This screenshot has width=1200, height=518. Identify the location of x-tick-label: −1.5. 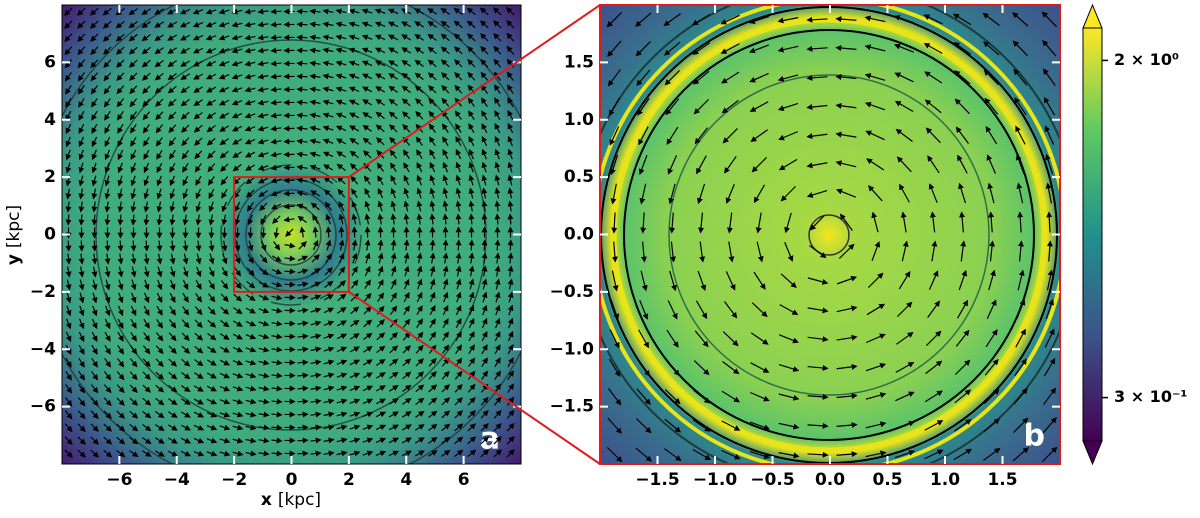
(657, 480).